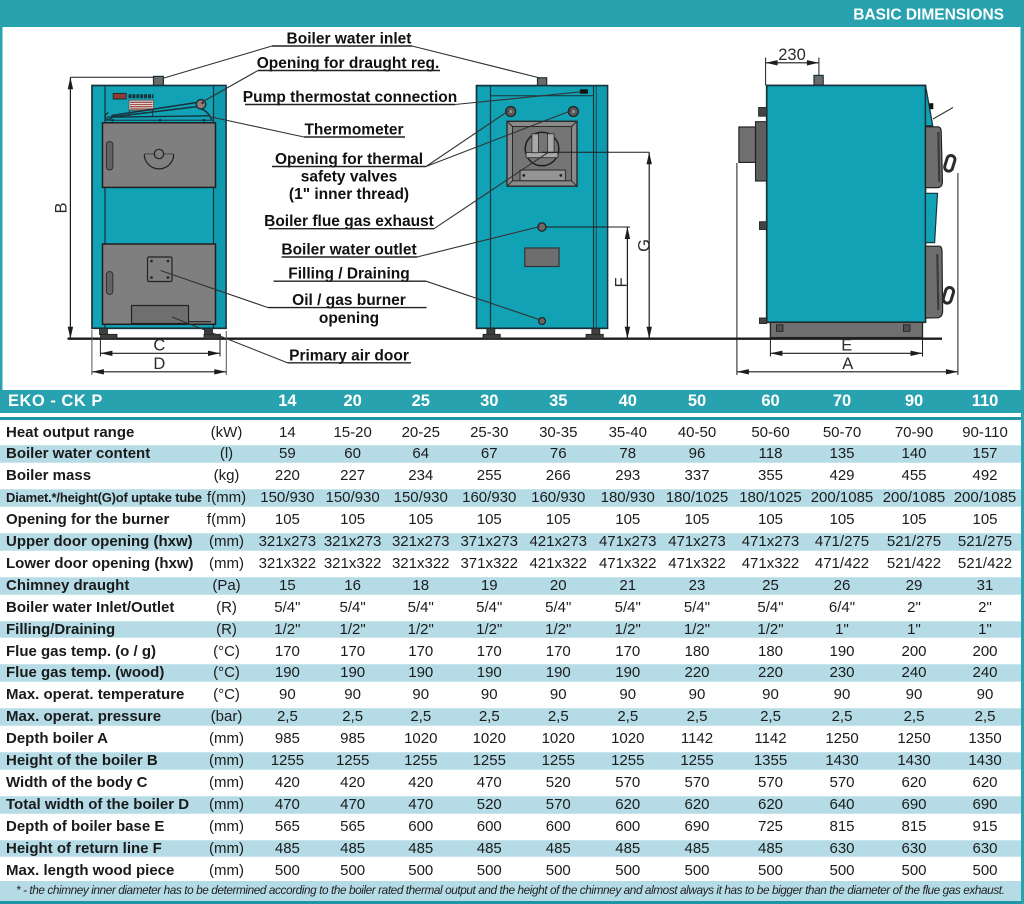 The width and height of the screenshot is (1024, 904). What do you see at coordinates (348, 274) in the screenshot?
I see `svg-text: Filling / Draining` at bounding box center [348, 274].